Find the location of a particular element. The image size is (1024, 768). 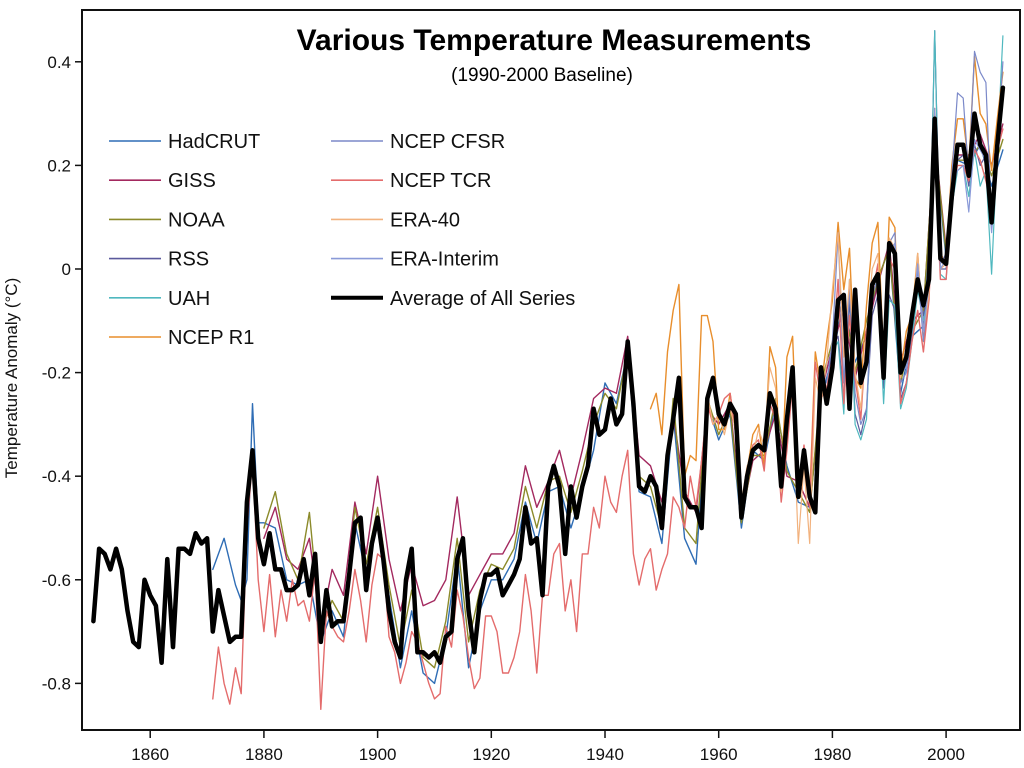

legend-item: HadCRUT is located at coordinates (184, 142).